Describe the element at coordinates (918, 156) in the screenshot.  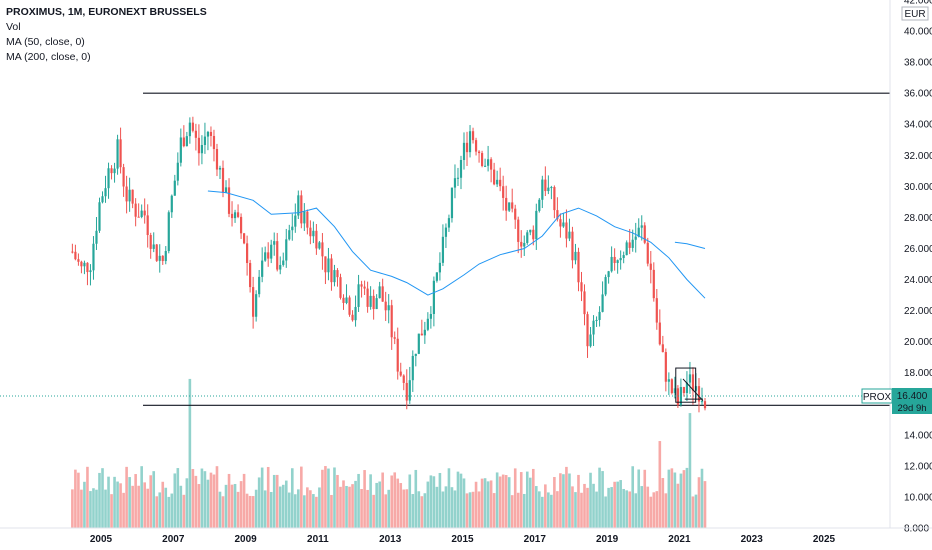
I see `price-tick-label: 32.000` at that location.